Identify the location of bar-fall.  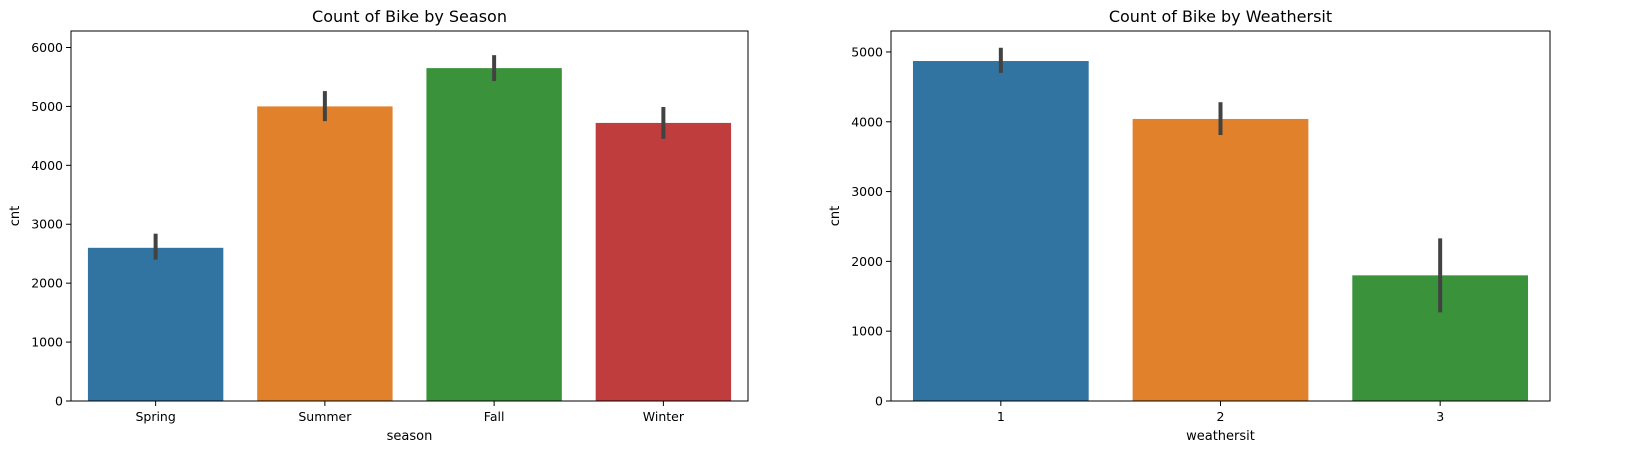
(494, 235).